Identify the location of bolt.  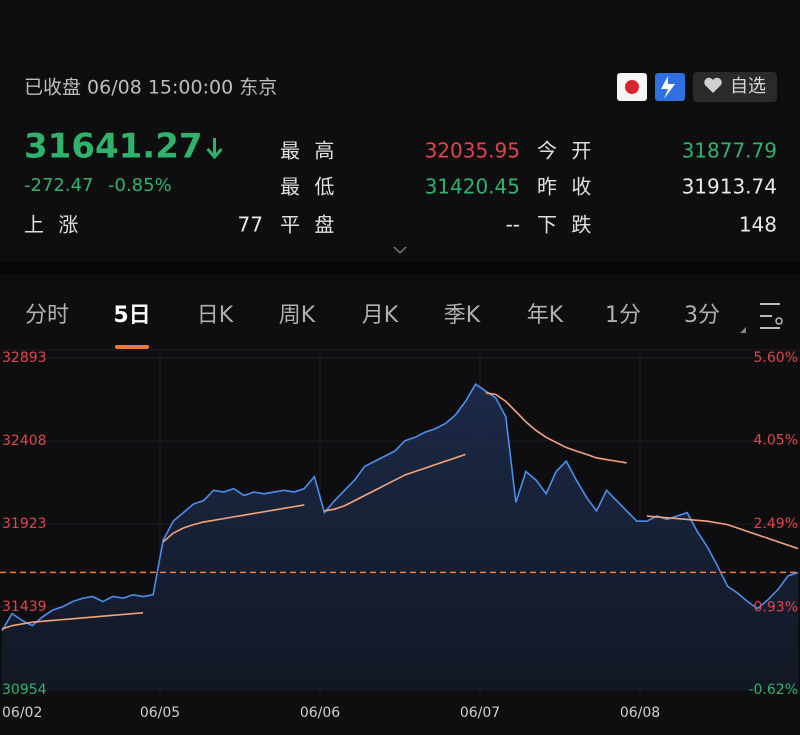
(668, 87).